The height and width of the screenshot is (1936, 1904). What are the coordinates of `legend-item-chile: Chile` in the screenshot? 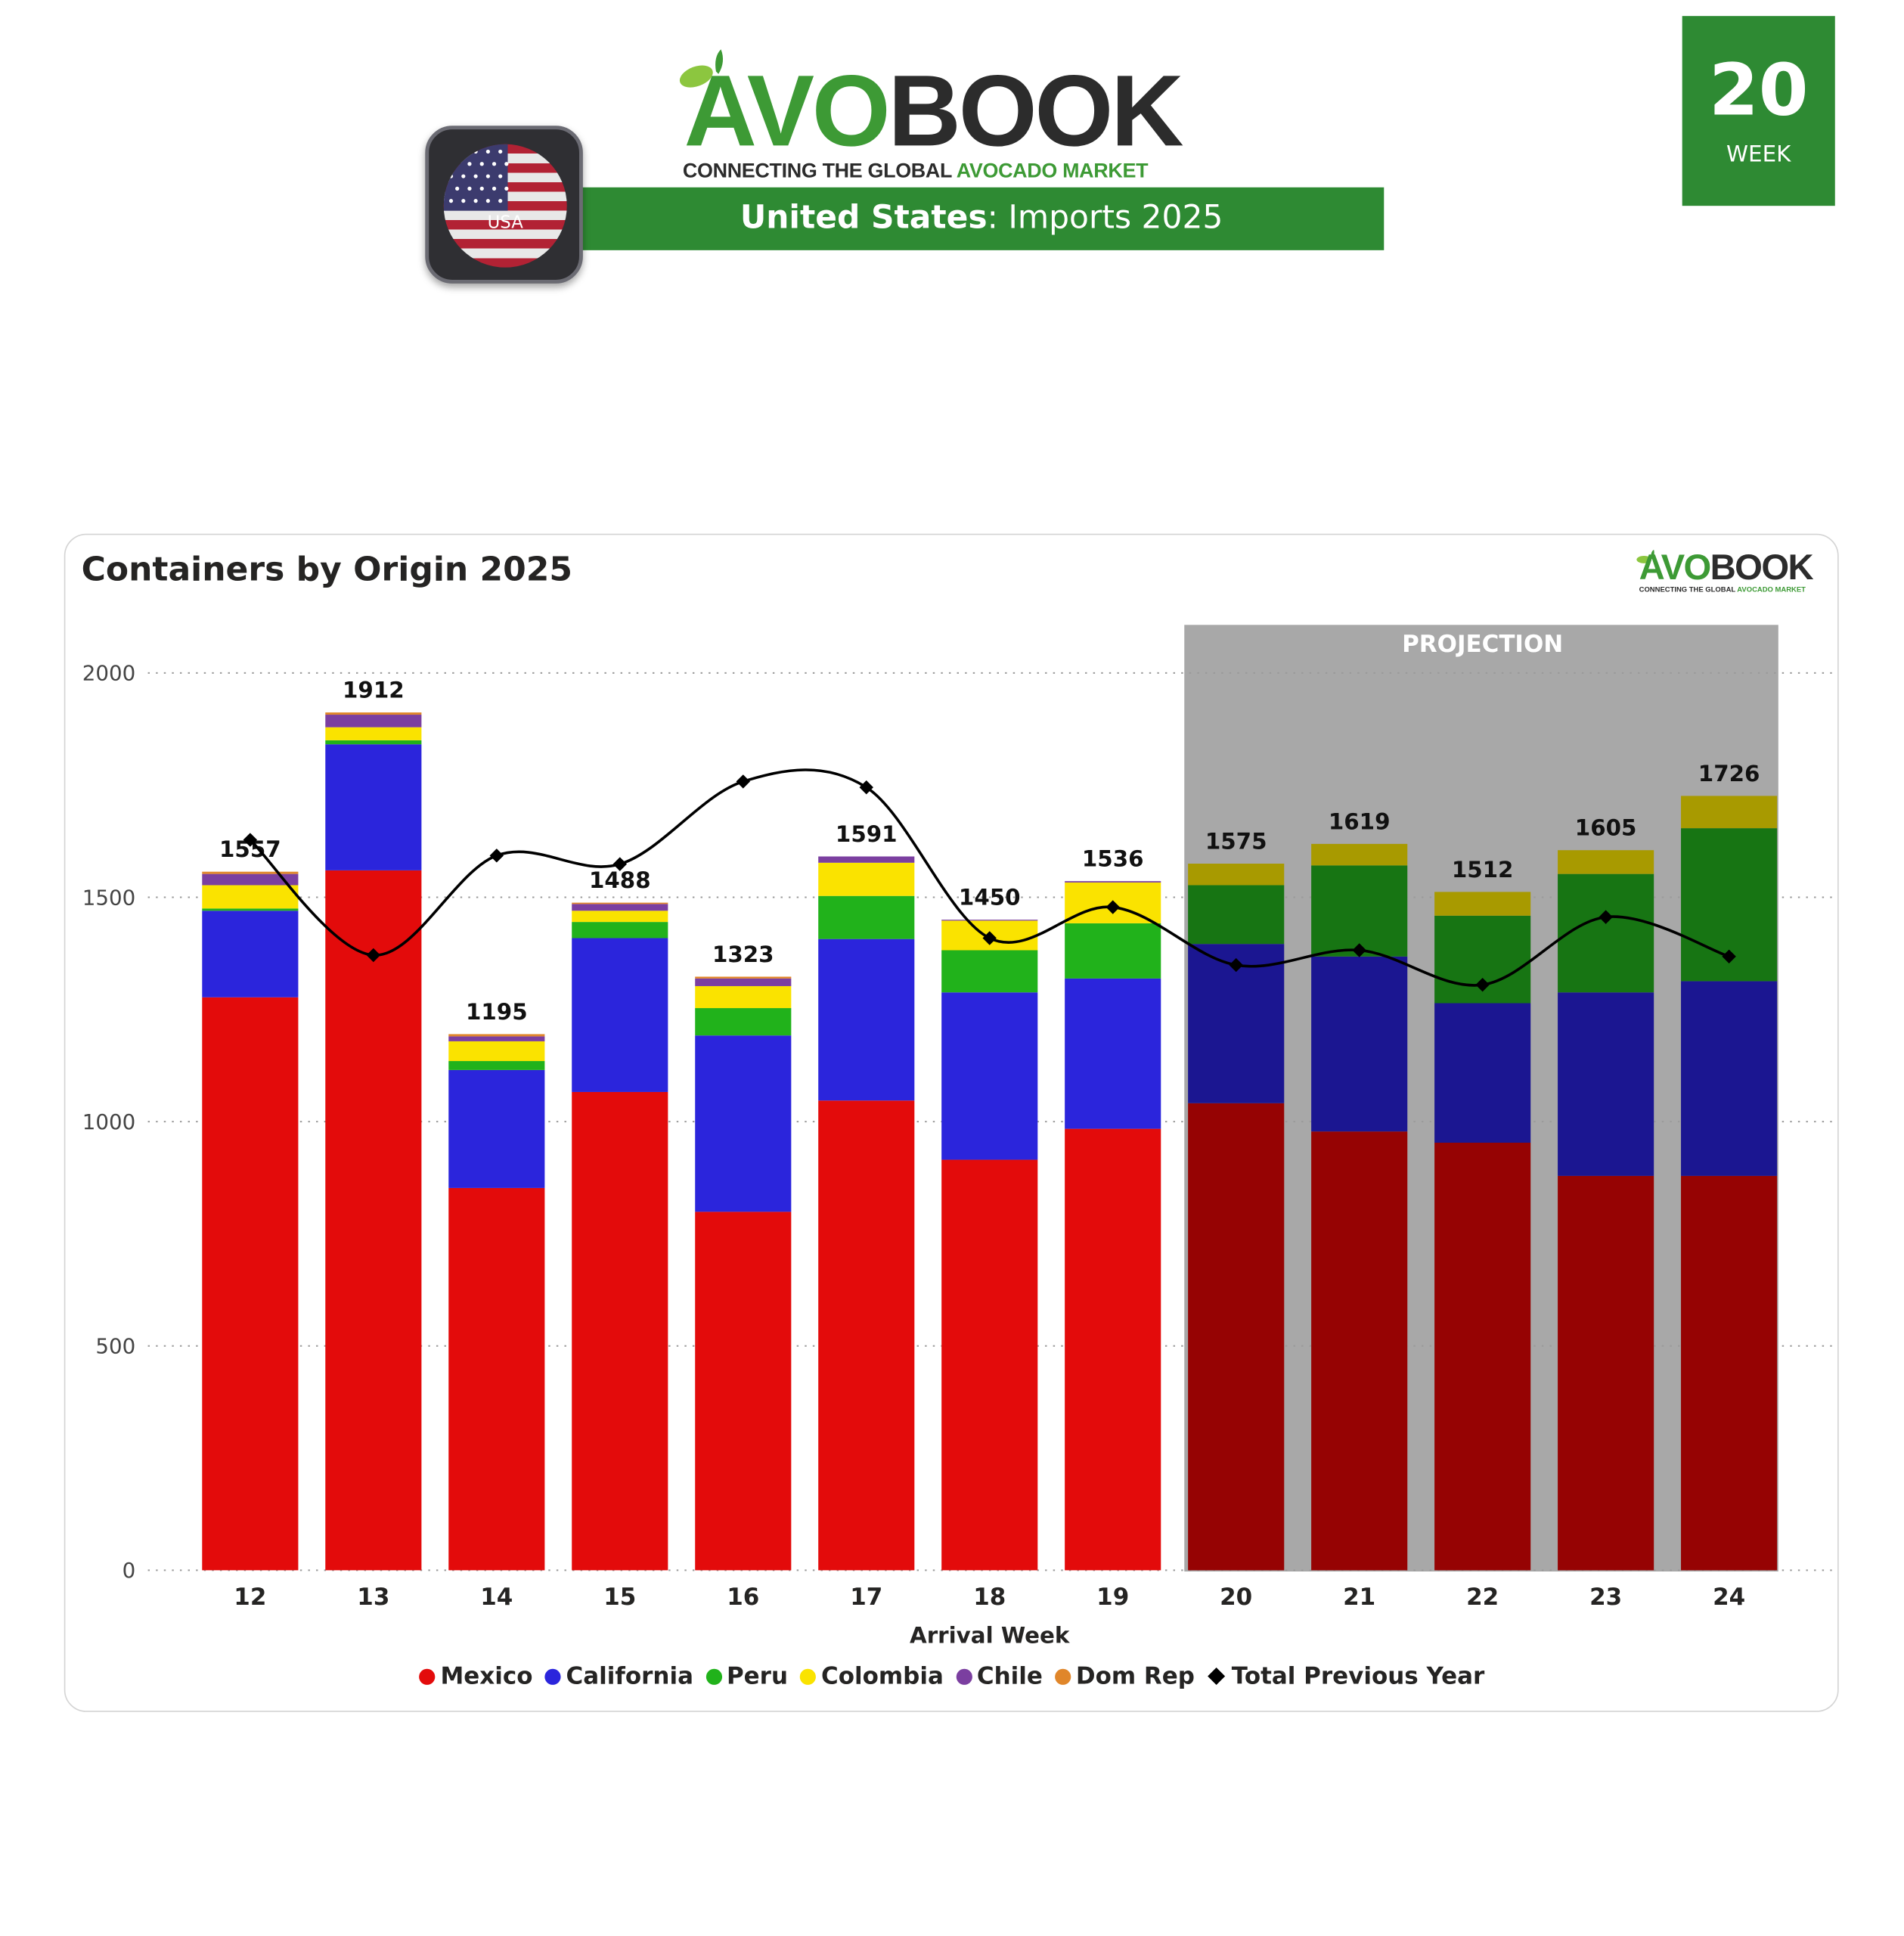 It's located at (999, 1676).